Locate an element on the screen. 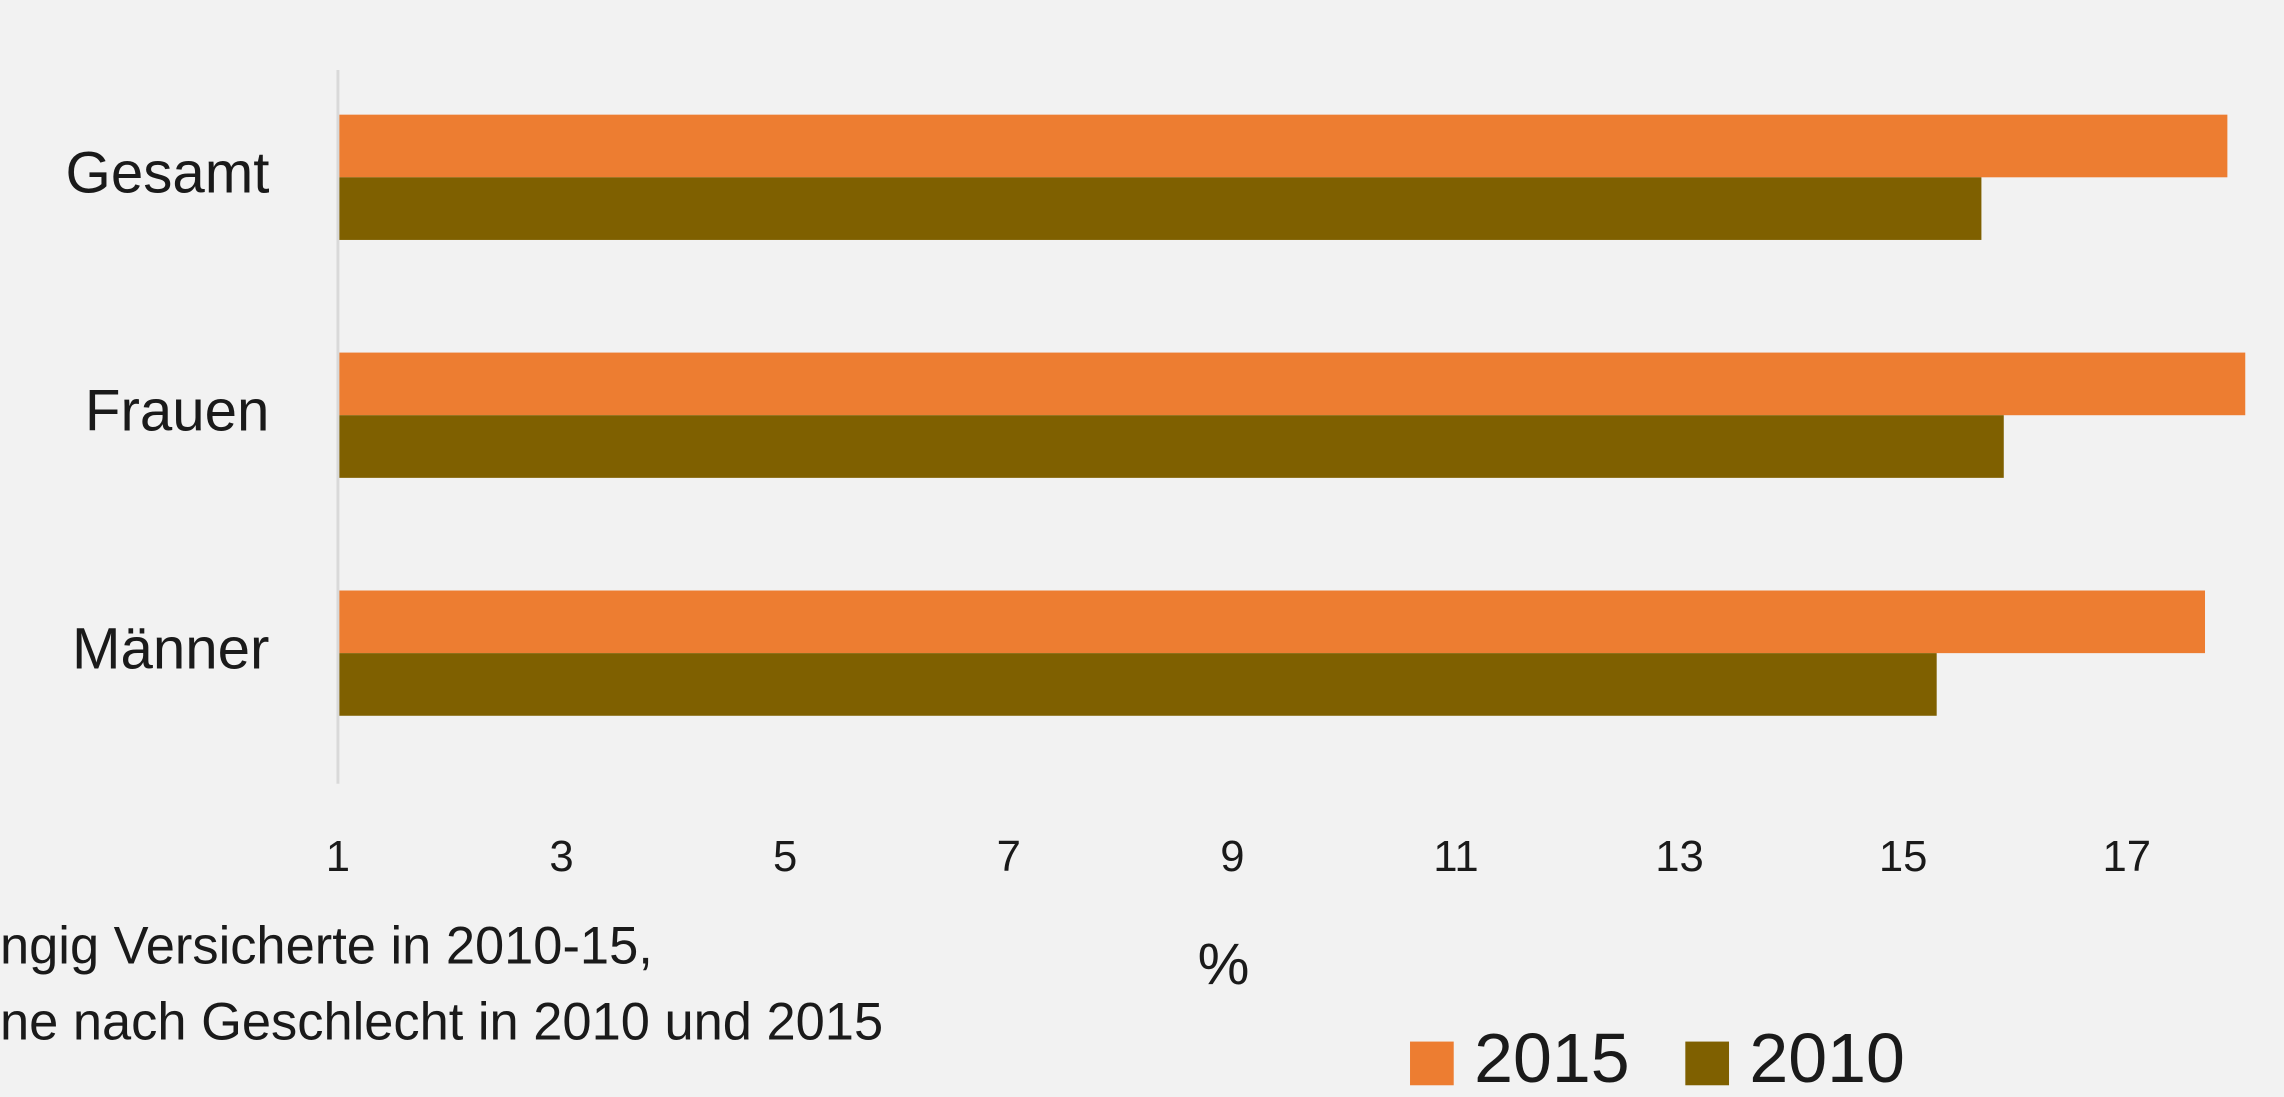 This screenshot has height=1097, width=2284. y-tick-label: Frauen is located at coordinates (177, 411).